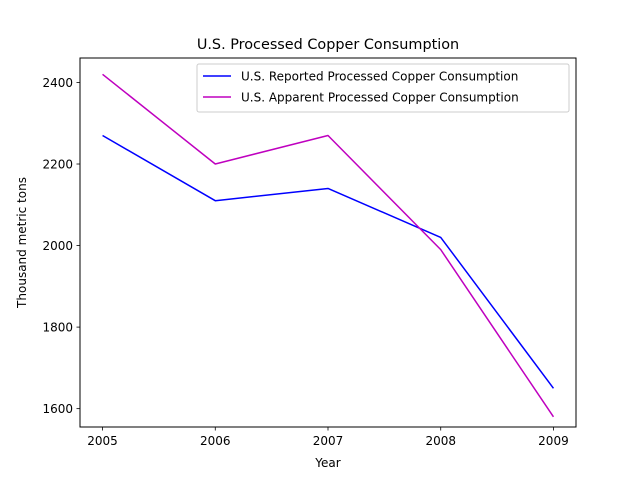 The image size is (640, 480). I want to click on x-axis-label: Year, so click(327, 463).